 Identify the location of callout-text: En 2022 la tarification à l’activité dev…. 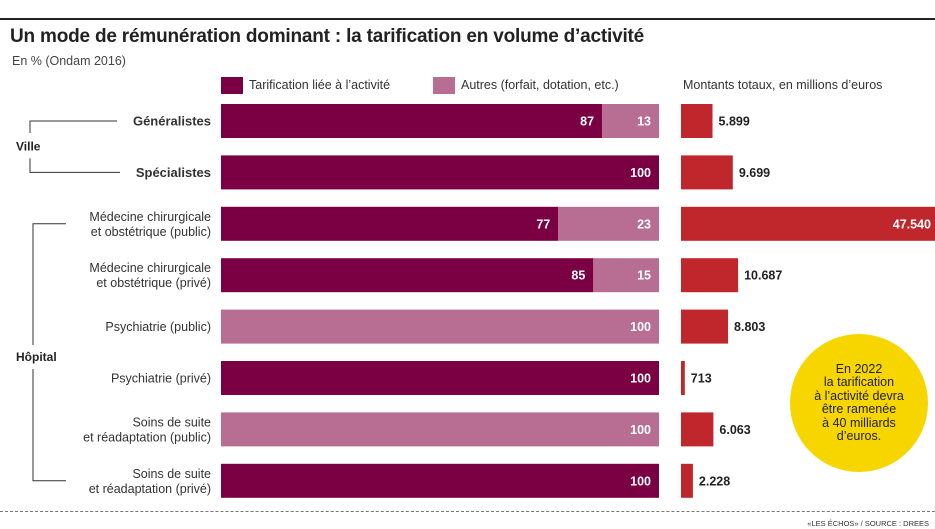
(859, 402).